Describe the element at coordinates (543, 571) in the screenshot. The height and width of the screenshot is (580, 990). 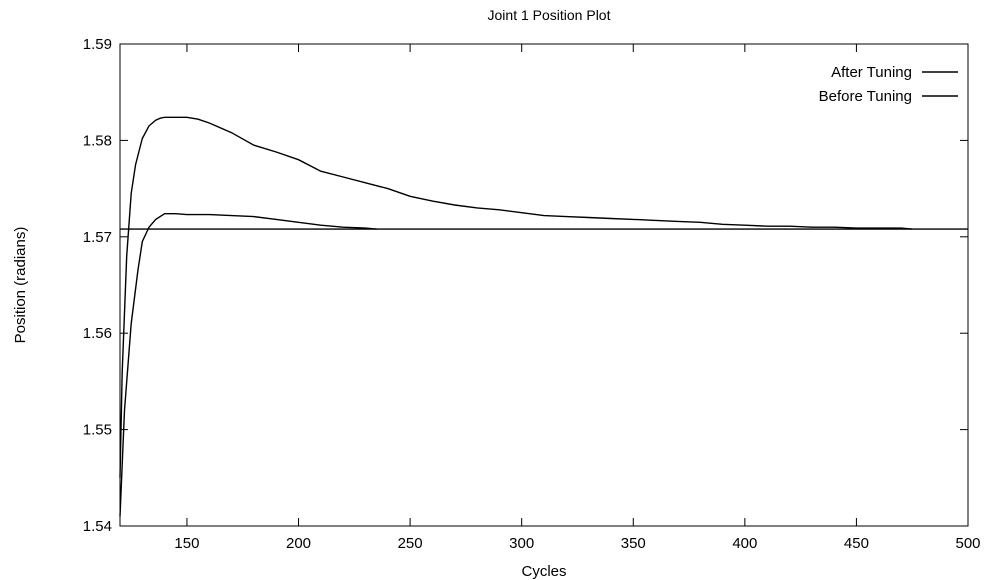
I see `x-axis-label: Cycles` at that location.